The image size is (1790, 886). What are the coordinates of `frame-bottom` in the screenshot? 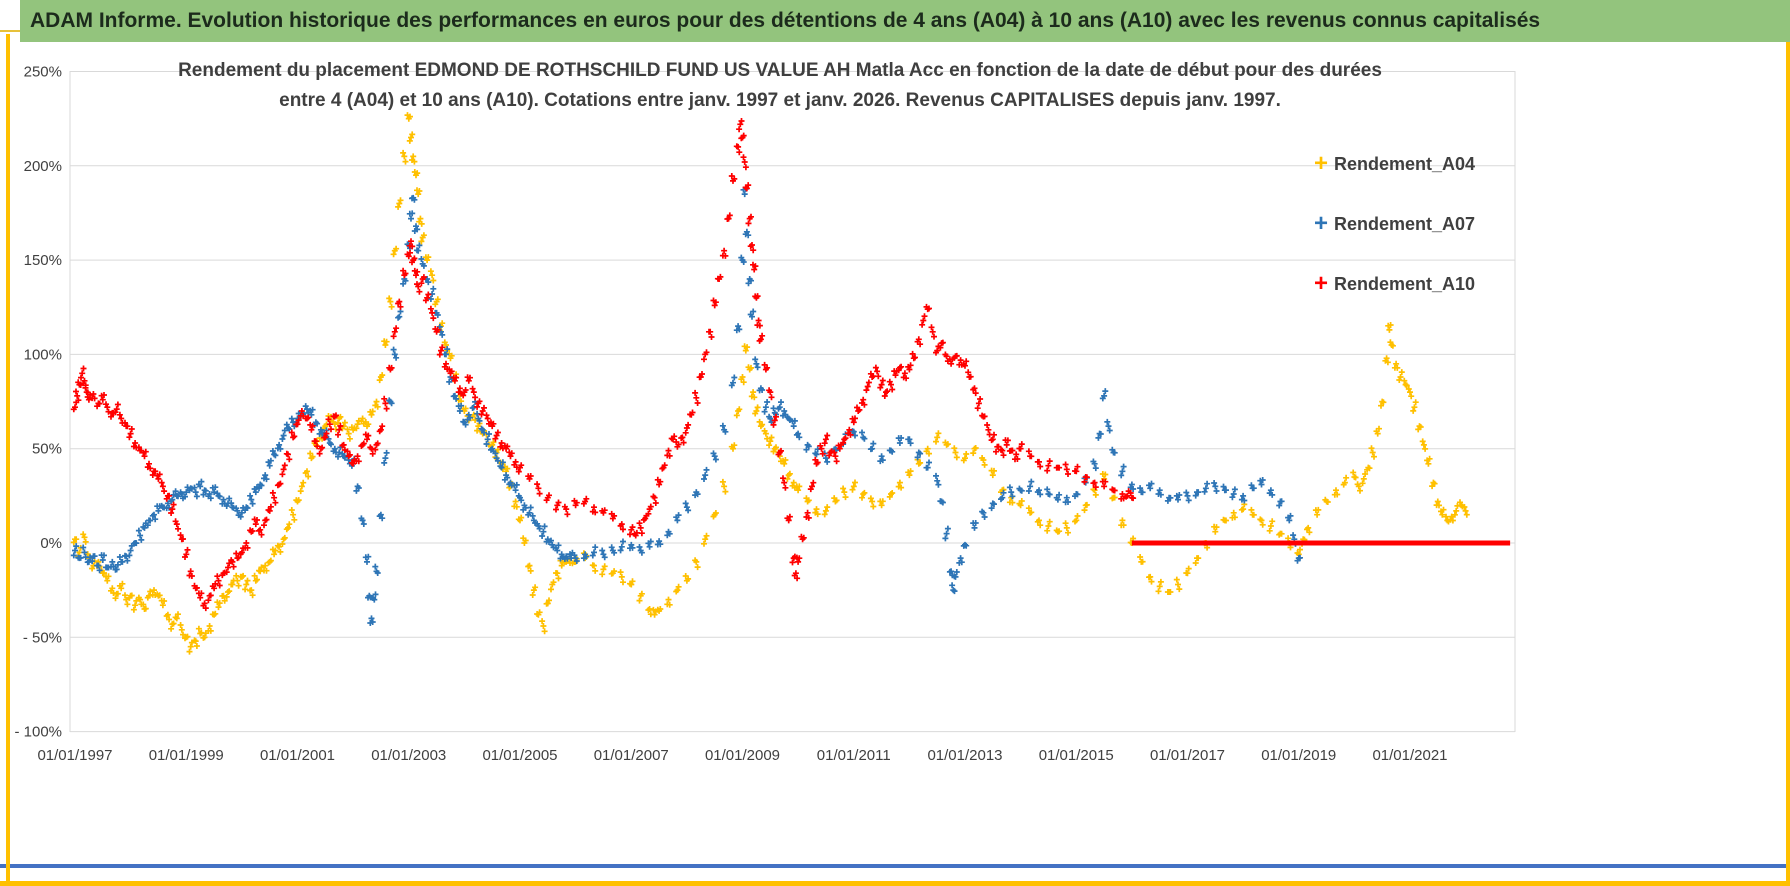 It's located at (895, 883).